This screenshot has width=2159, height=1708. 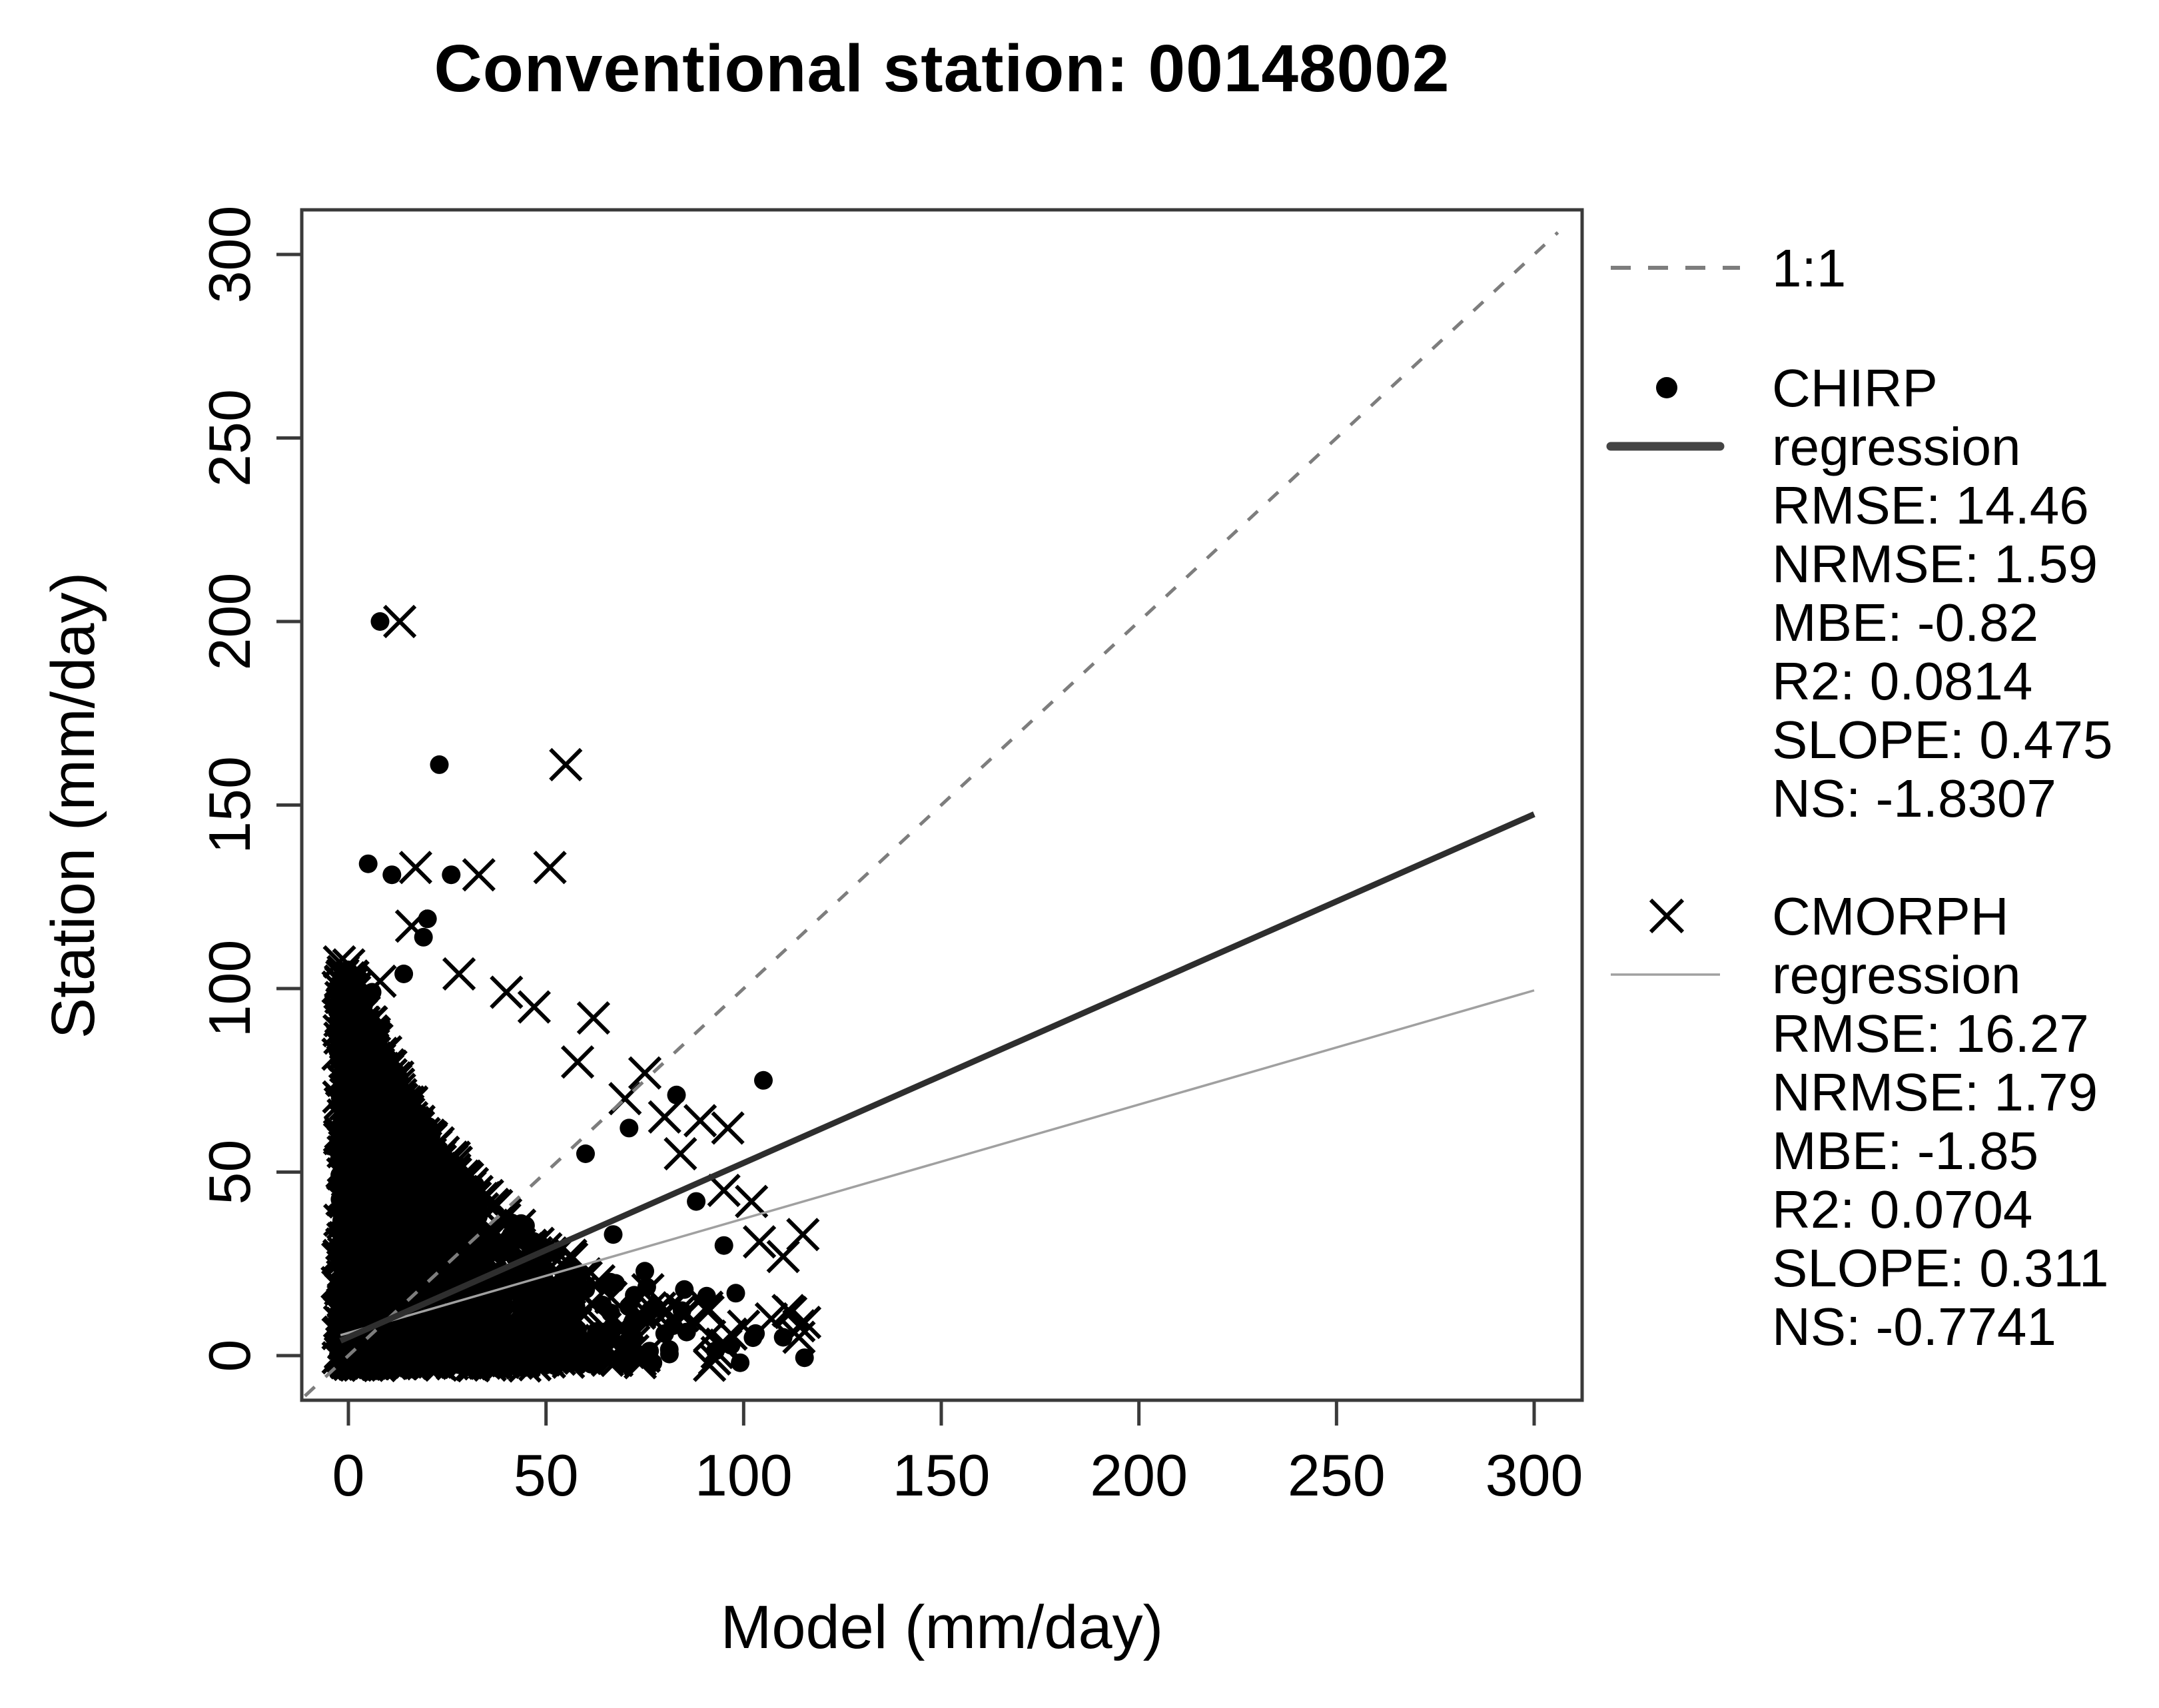 I want to click on x-tick-label: 300, so click(x=1534, y=1475).